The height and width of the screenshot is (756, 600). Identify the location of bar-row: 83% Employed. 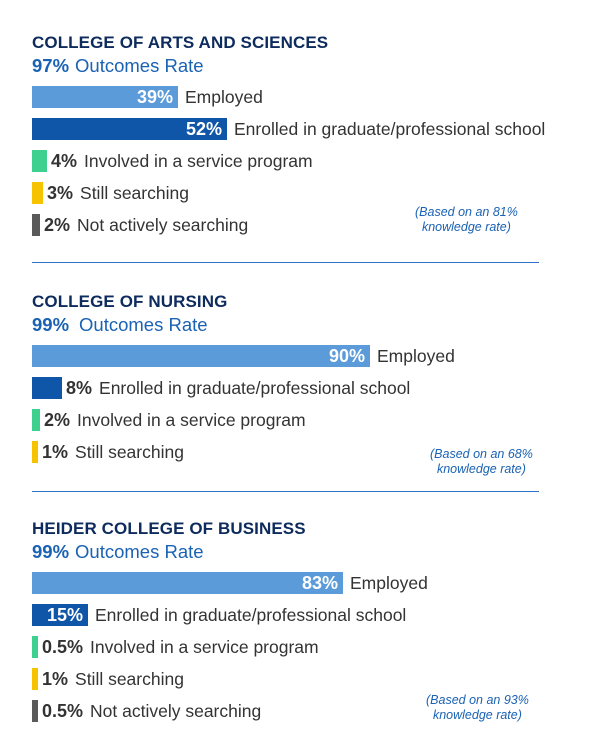
(230, 583).